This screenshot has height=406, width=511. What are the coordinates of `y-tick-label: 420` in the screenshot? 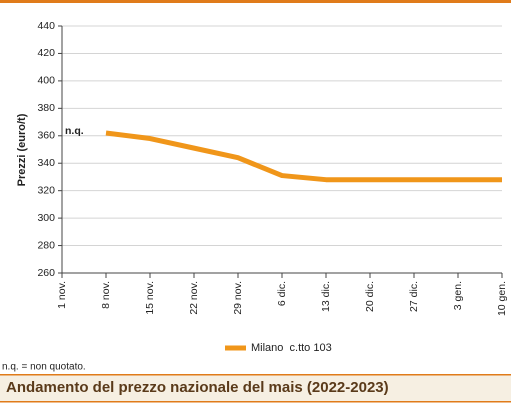 It's located at (46, 53).